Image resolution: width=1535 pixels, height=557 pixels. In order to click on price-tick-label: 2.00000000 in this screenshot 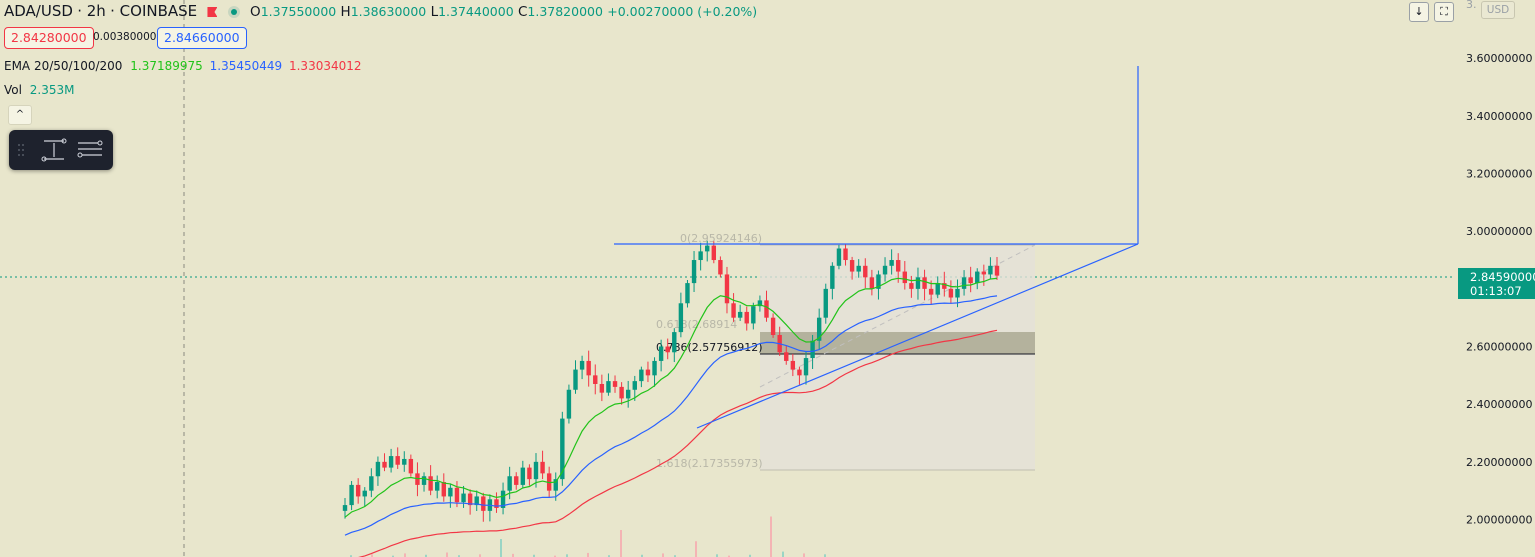, I will do `click(1499, 520)`.